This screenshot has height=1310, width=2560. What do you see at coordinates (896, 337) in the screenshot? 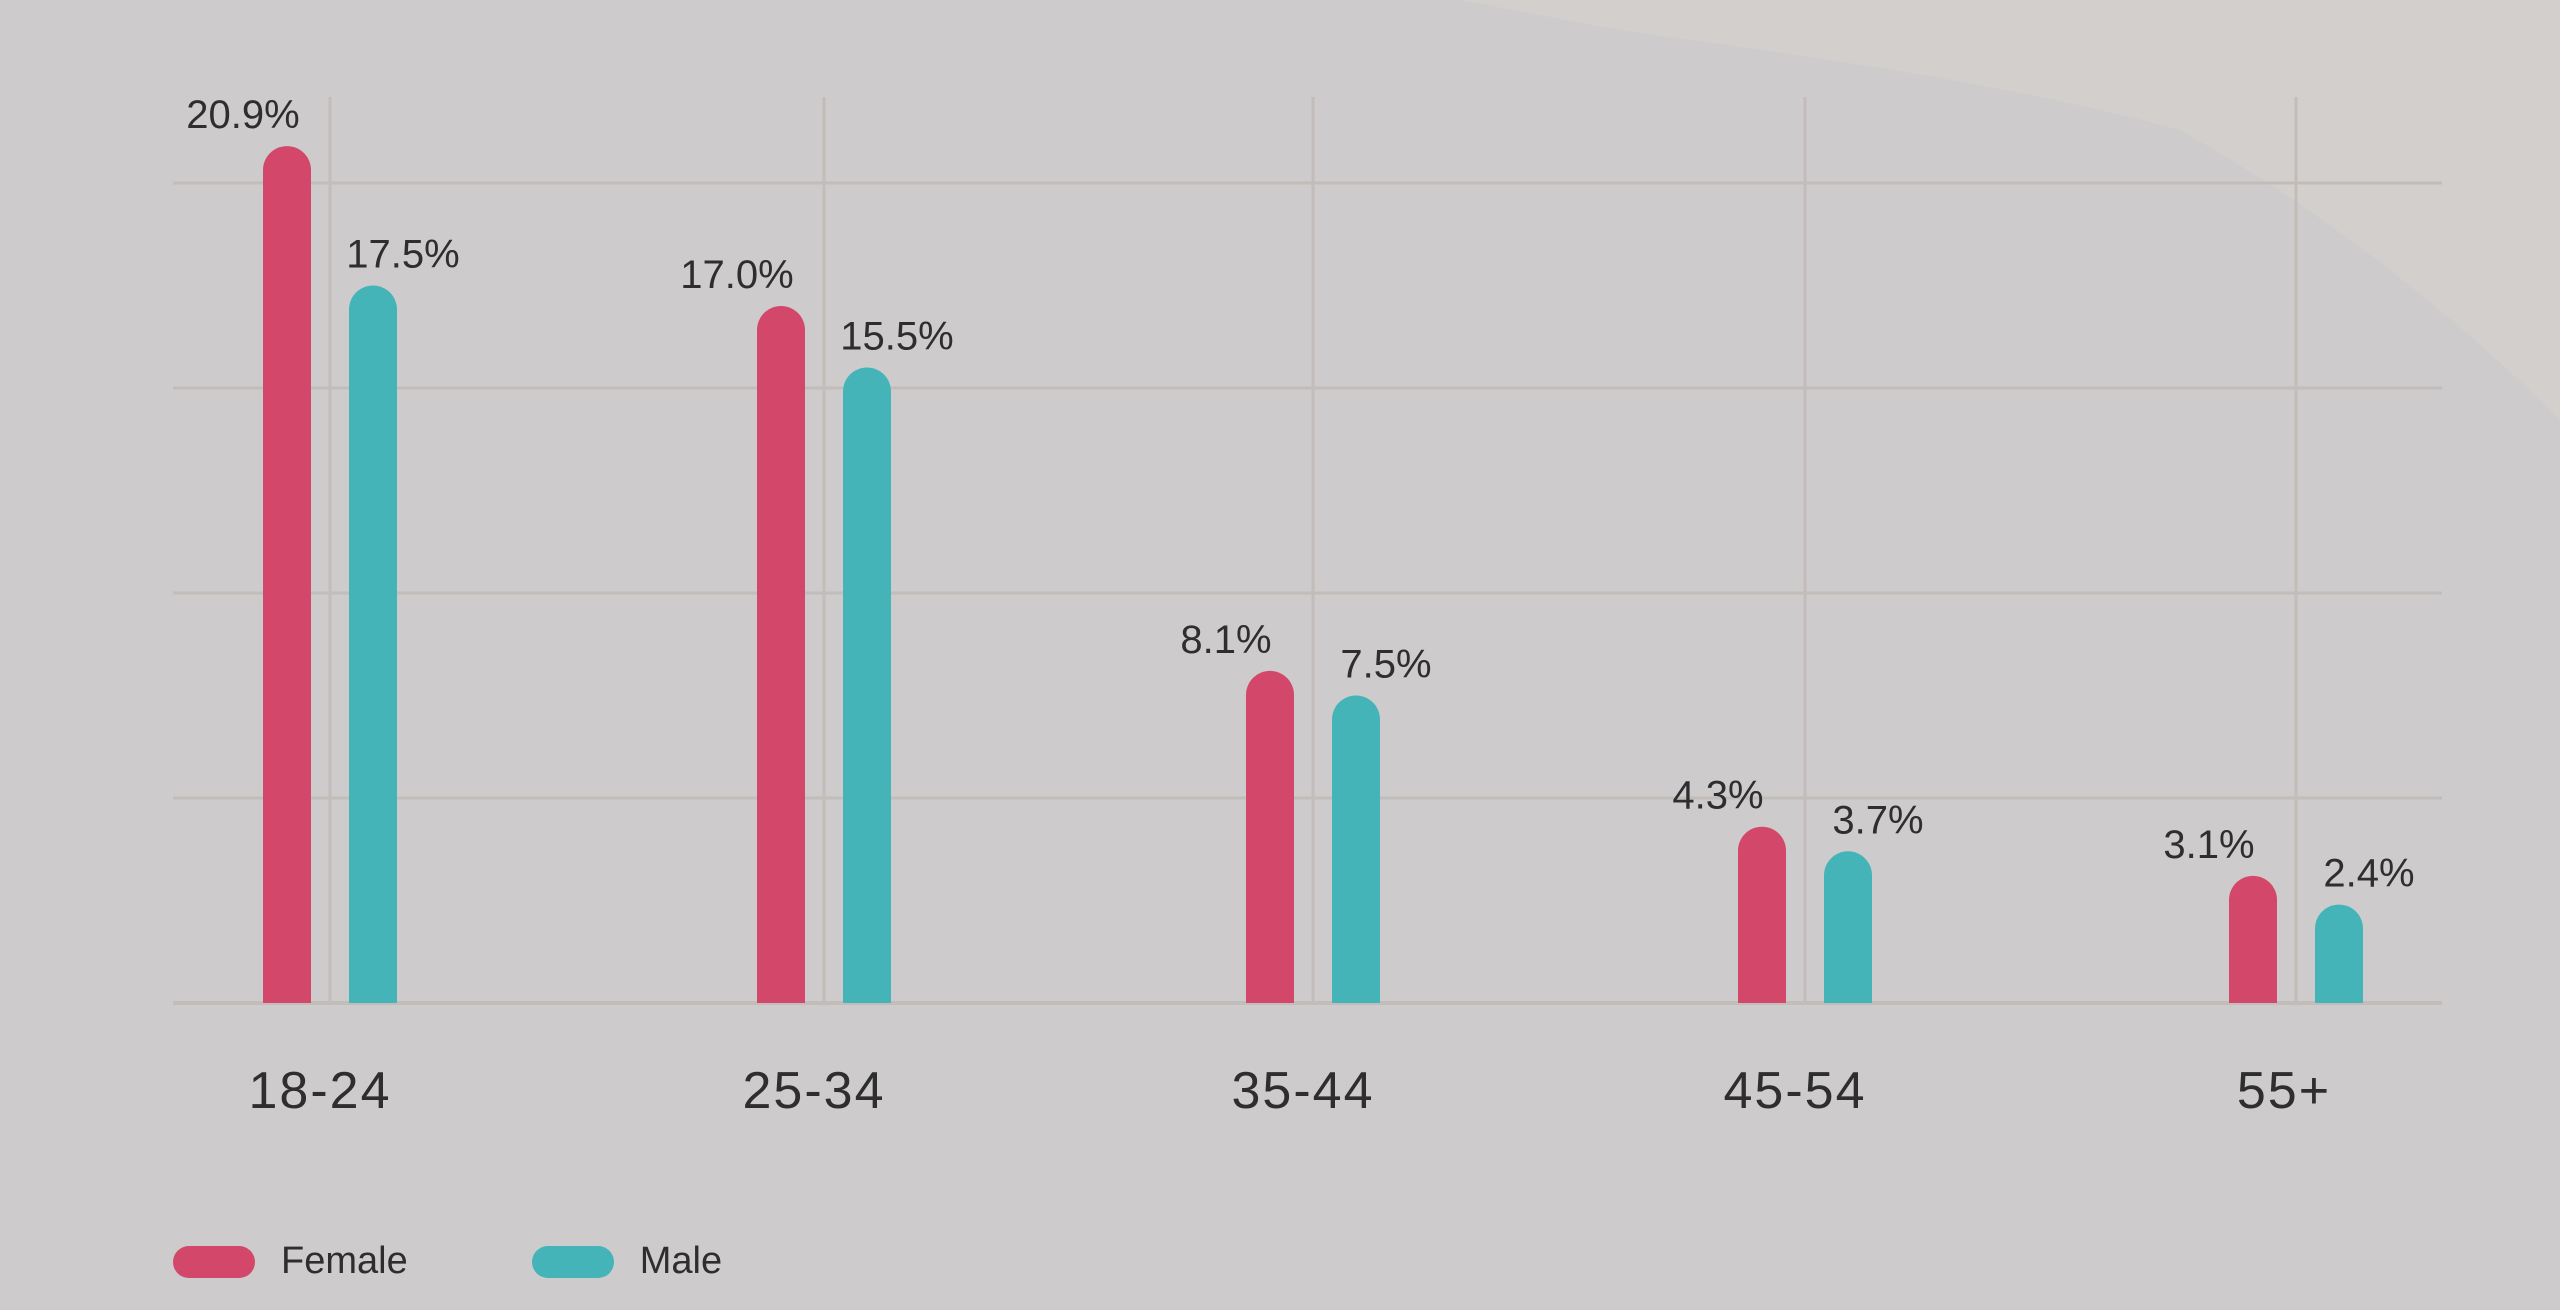
I see `data-label-male-25-34: 15.5%` at bounding box center [896, 337].